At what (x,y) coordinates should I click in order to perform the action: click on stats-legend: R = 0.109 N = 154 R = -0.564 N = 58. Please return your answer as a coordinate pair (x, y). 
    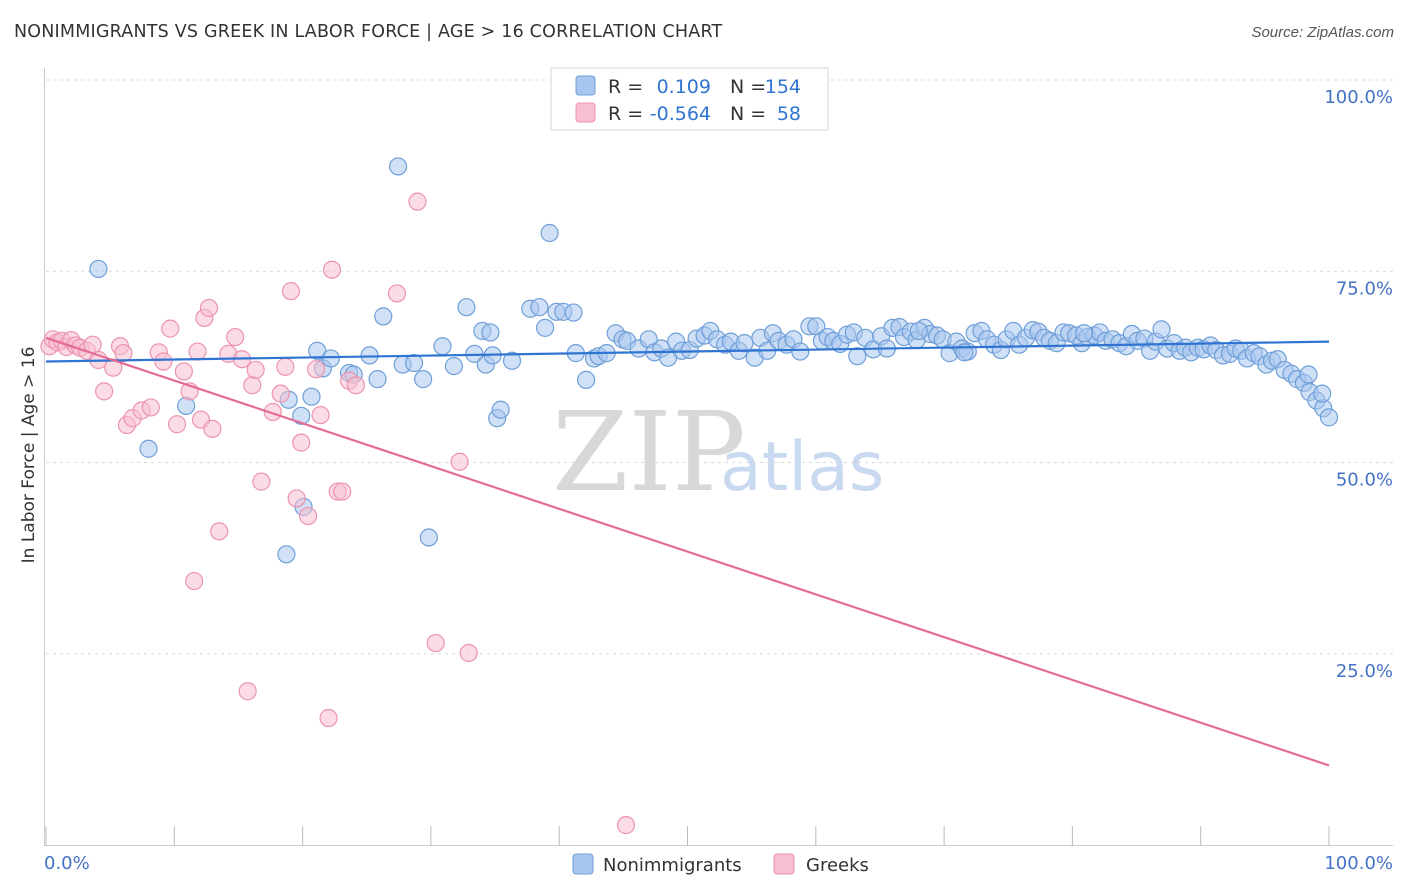
    Looking at the image, I should click on (689, 99).